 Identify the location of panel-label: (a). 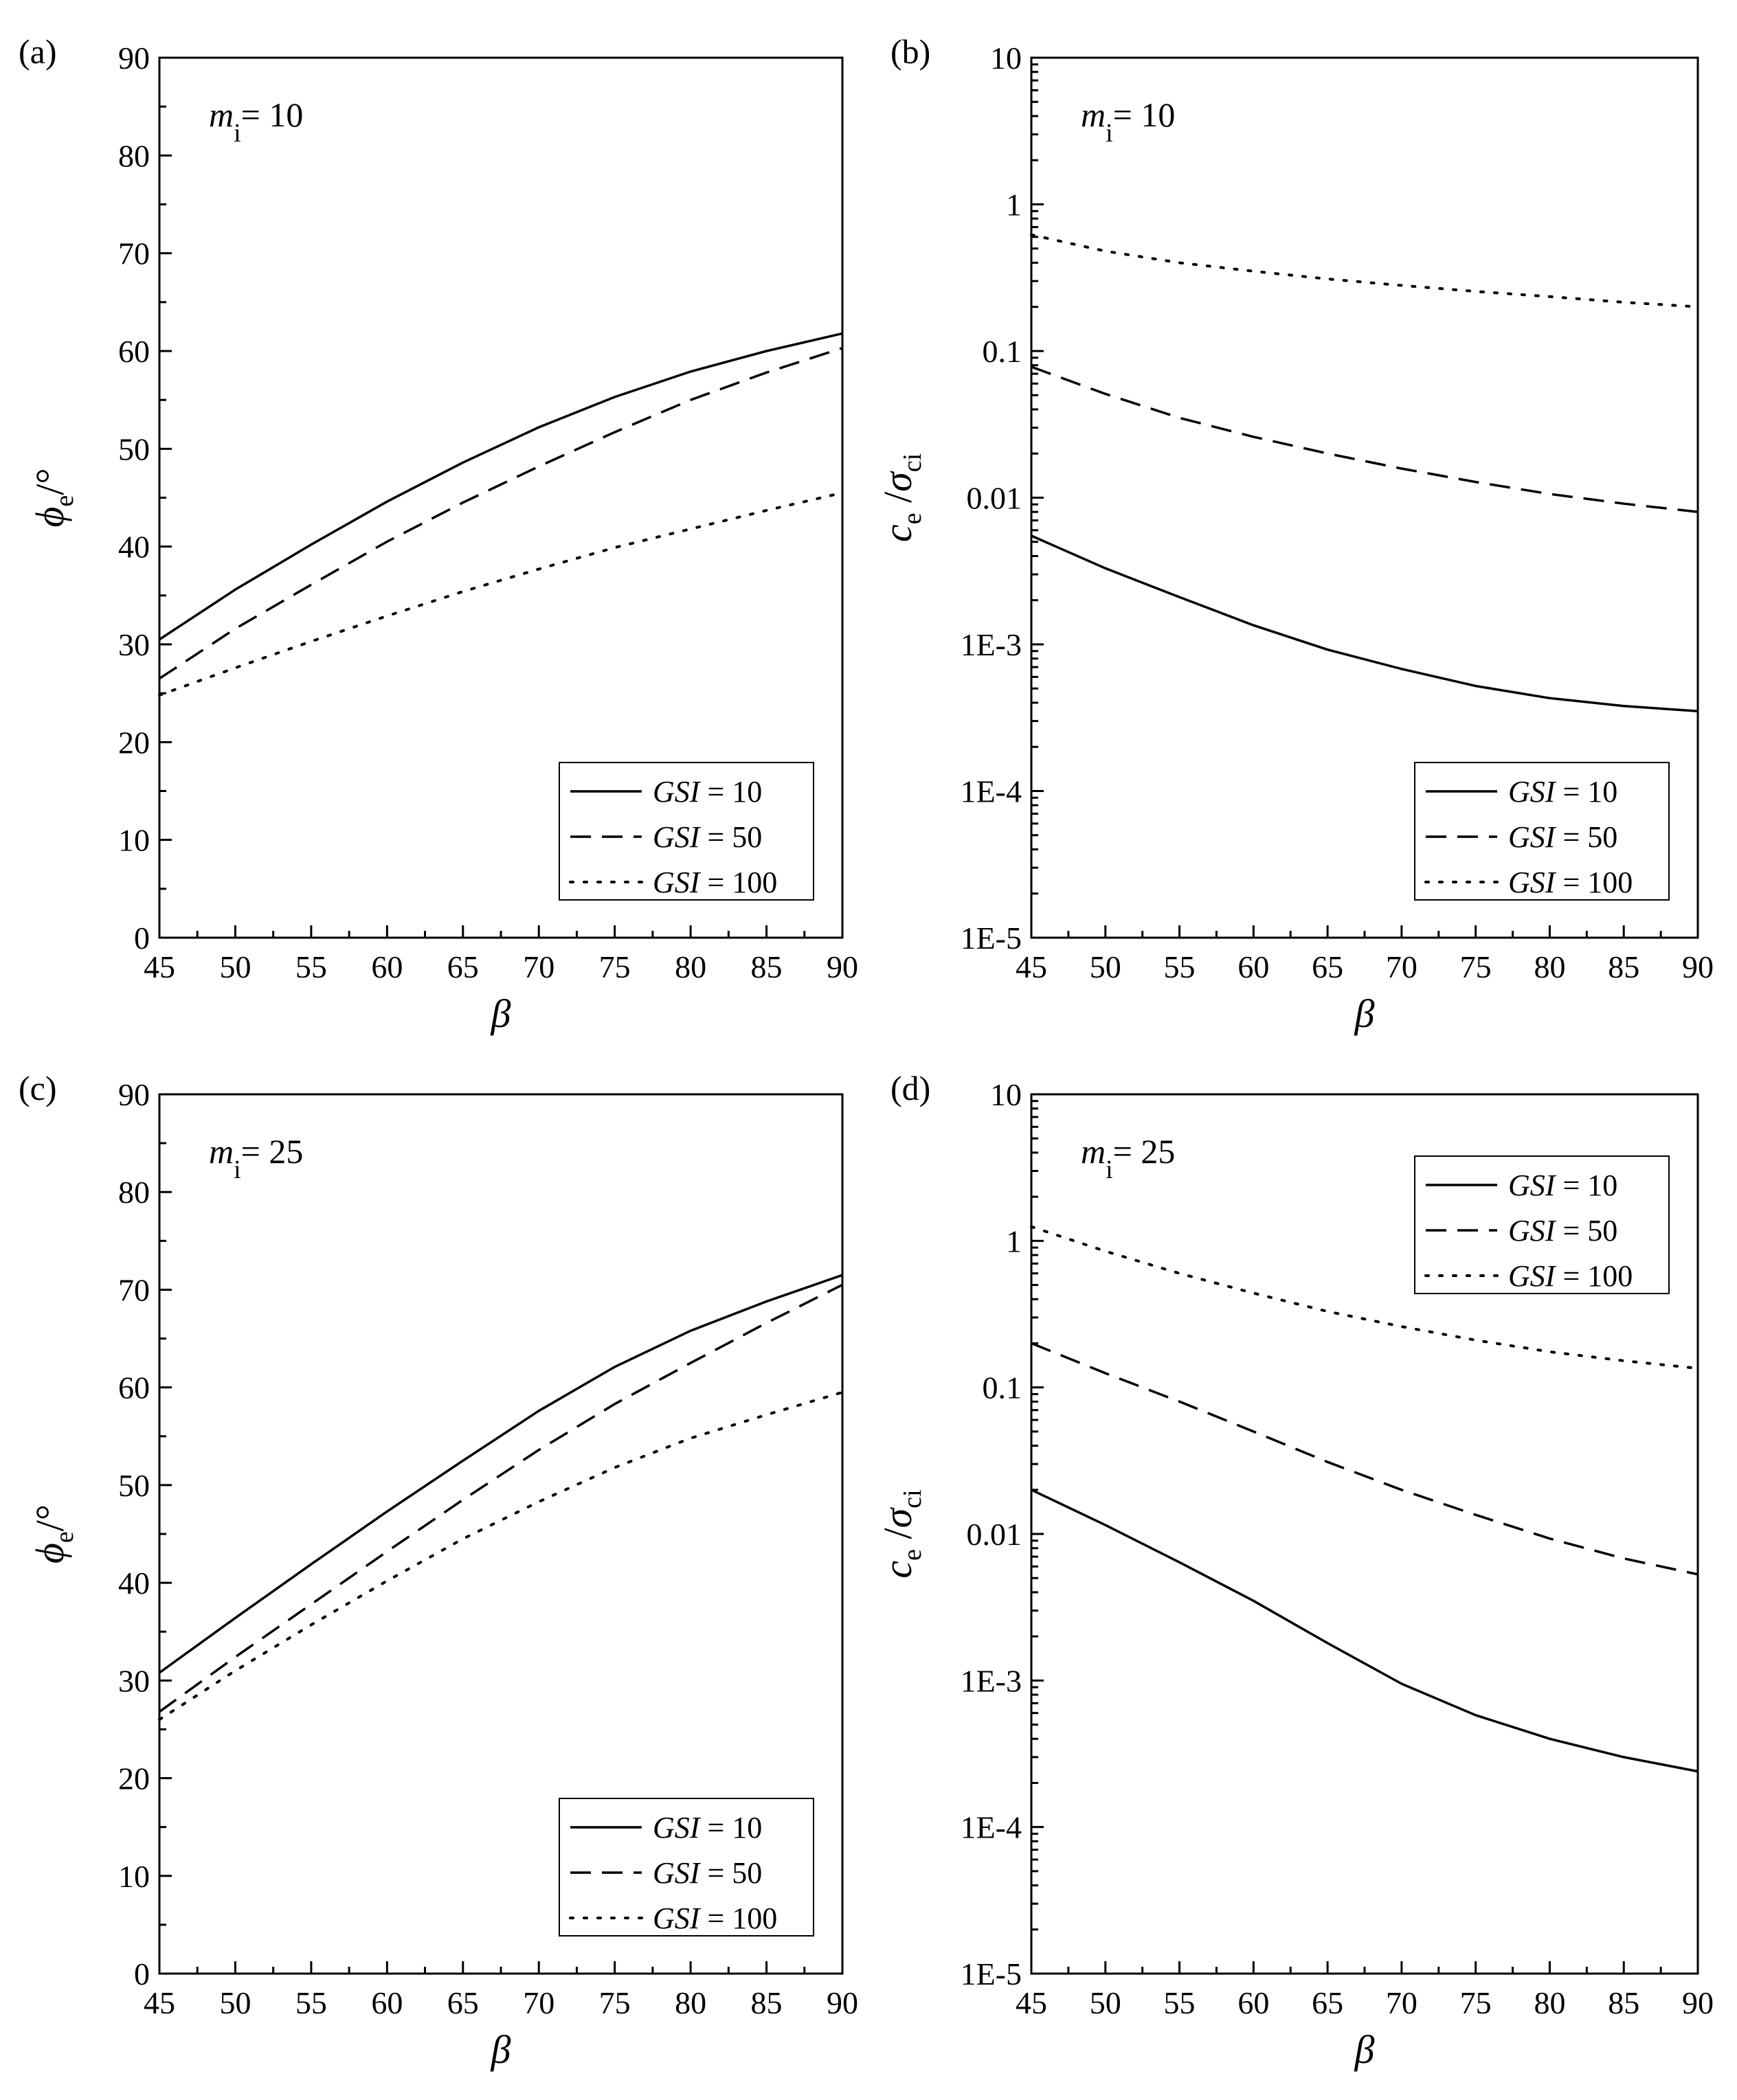
(38, 52).